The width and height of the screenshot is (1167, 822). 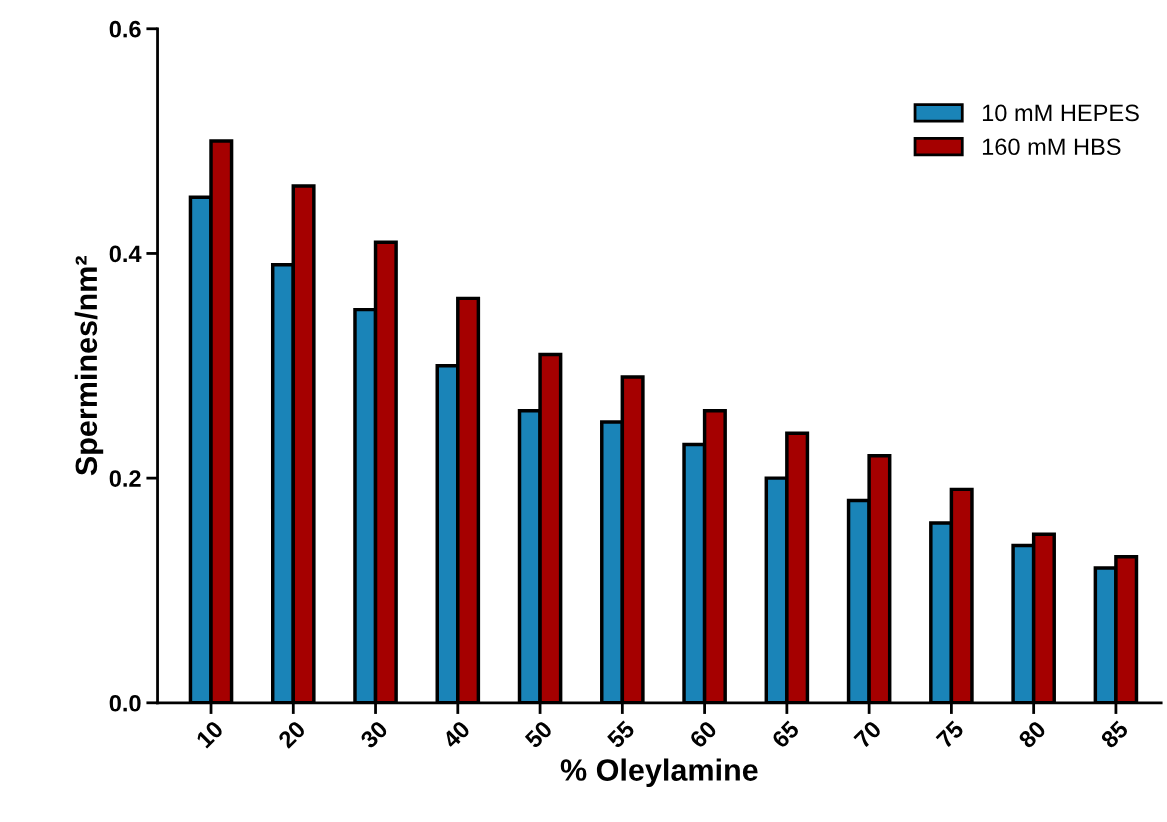 What do you see at coordinates (125, 29) in the screenshot?
I see `y-tick-label: 0.6` at bounding box center [125, 29].